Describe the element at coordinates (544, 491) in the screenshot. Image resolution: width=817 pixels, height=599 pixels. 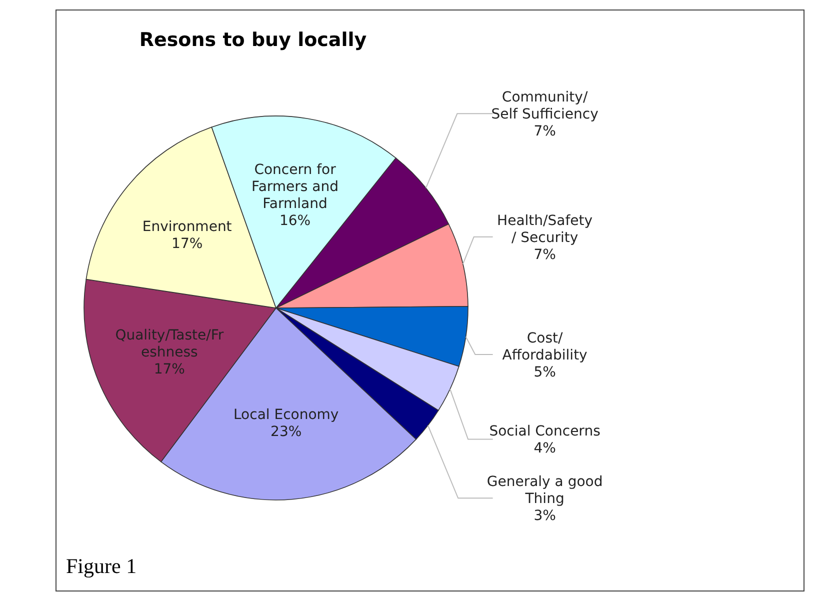
I see `slice-label: Generaly a good Thing` at that location.